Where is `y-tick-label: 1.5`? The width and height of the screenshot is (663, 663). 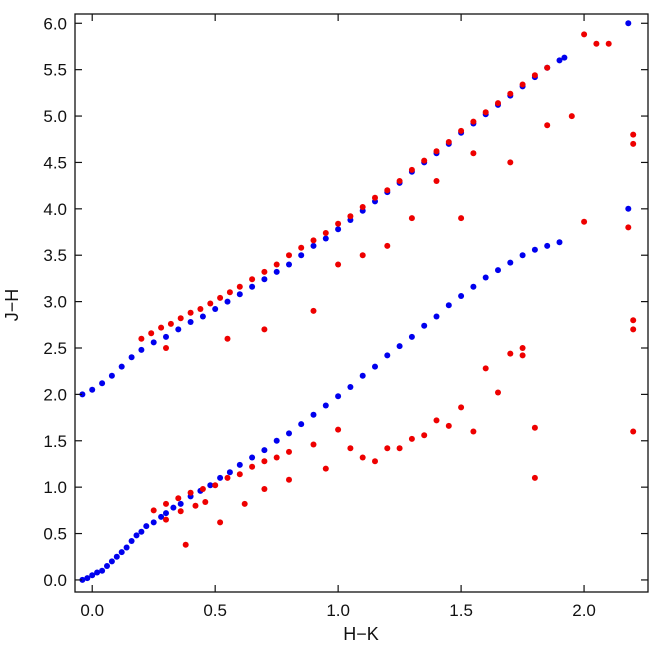
y-tick-label: 1.5 is located at coordinates (55, 441).